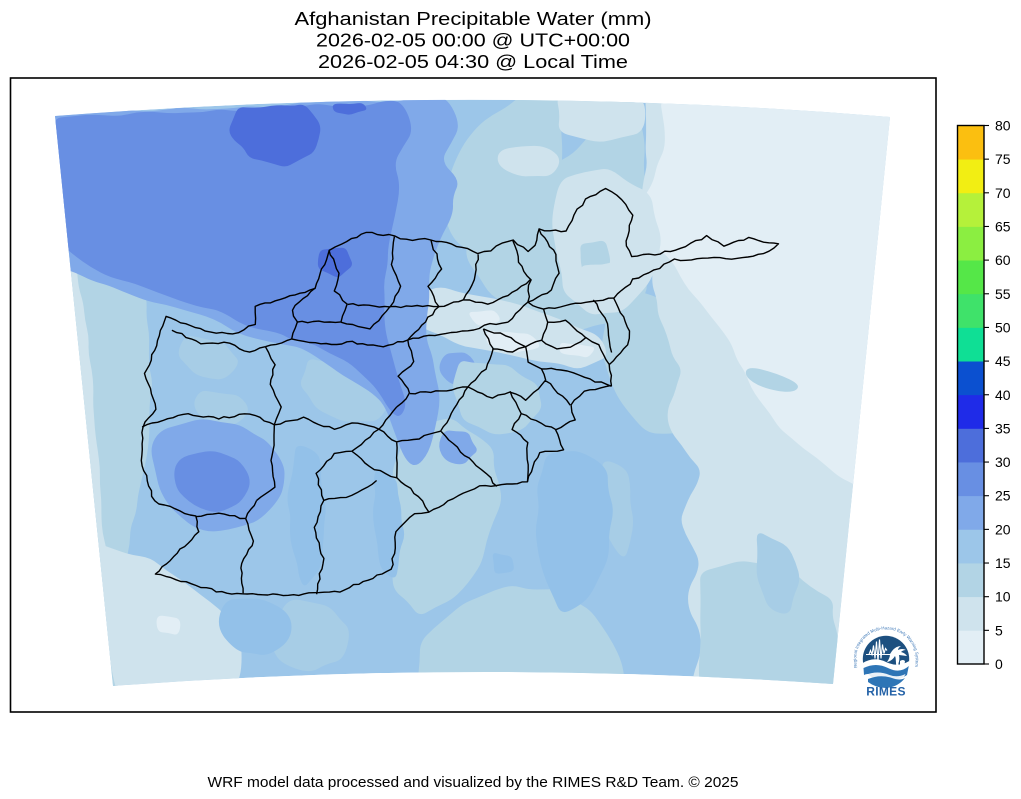  Describe the element at coordinates (1003, 395) in the screenshot. I see `svg-text: 40` at that location.